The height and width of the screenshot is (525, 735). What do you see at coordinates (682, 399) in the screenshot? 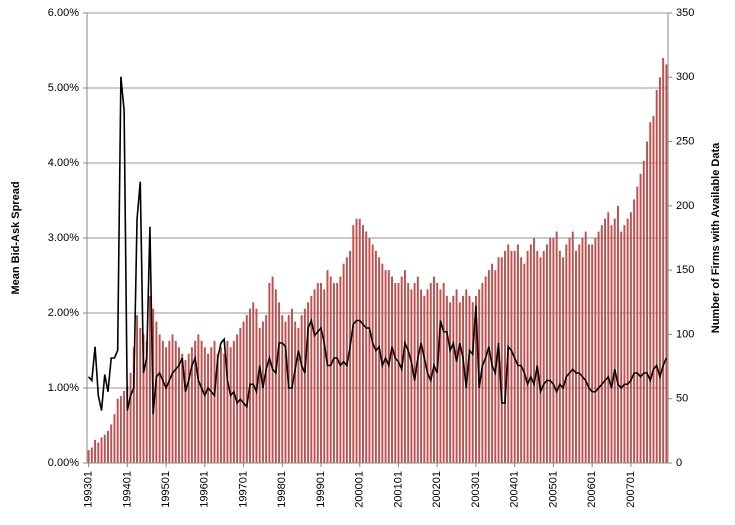
I see `y2-tick-label: 50` at bounding box center [682, 399].